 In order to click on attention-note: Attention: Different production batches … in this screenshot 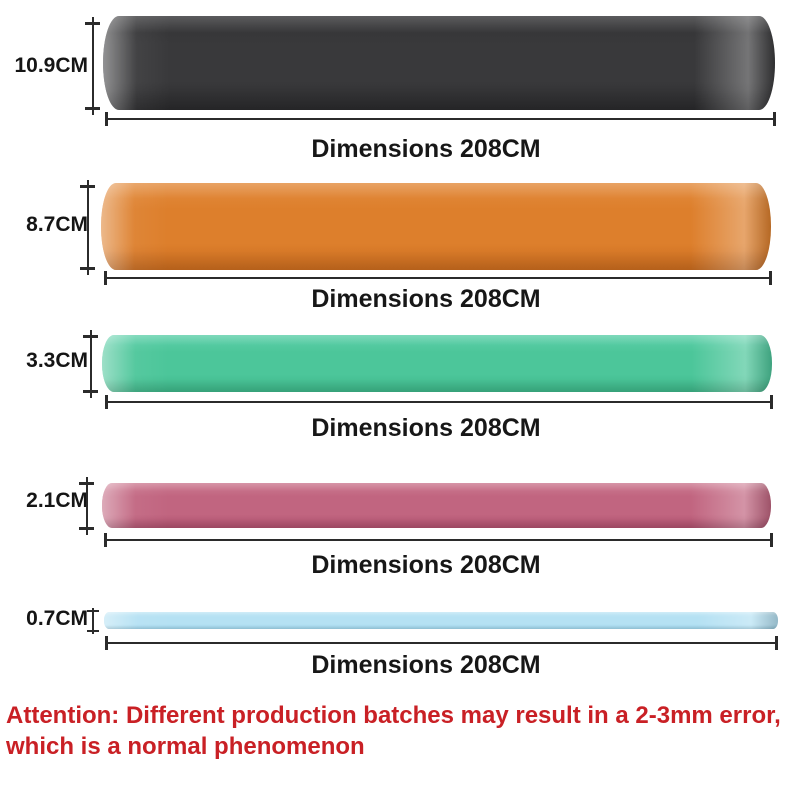, I will do `click(403, 731)`.